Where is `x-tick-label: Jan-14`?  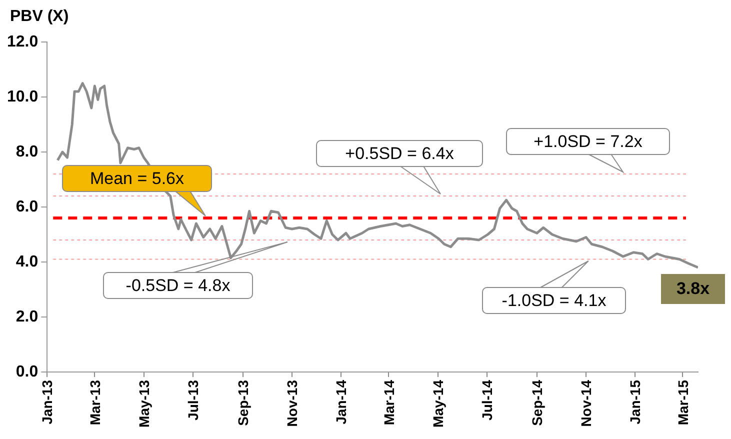 x-tick-label: Jan-14 is located at coordinates (341, 402).